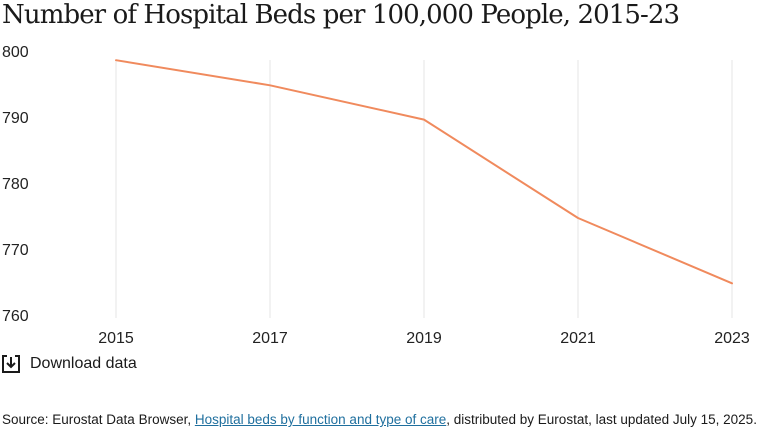  What do you see at coordinates (270, 338) in the screenshot?
I see `x-tick-label: 2017` at bounding box center [270, 338].